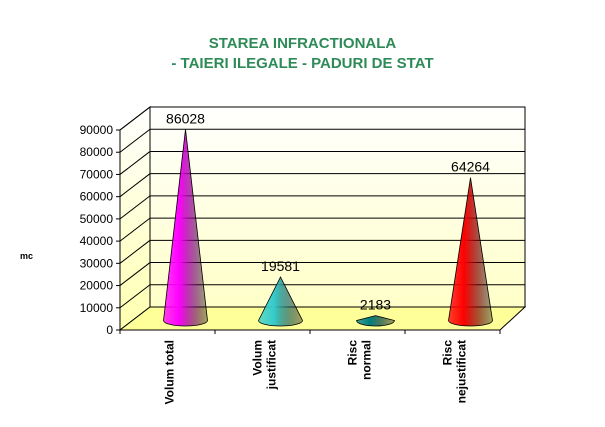  Describe the element at coordinates (280, 266) in the screenshot. I see `data-label: 19581` at that location.